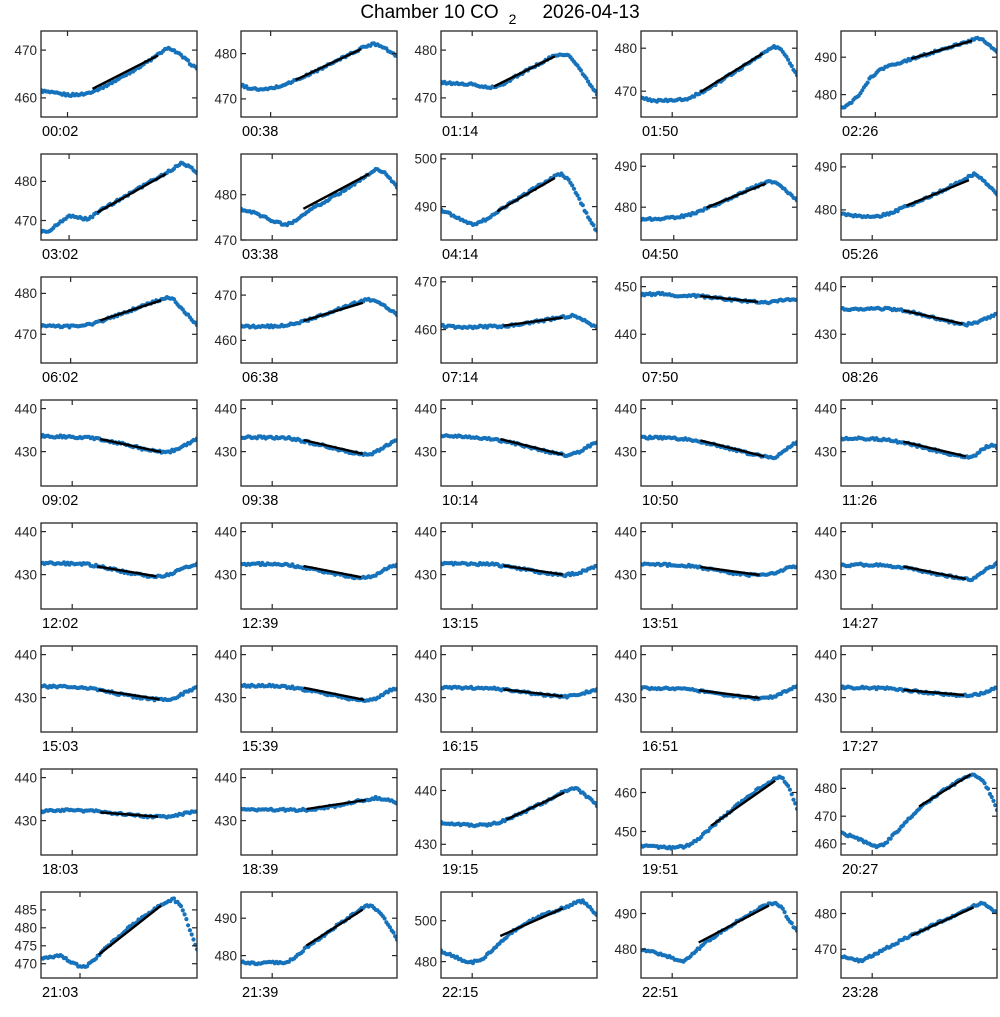 The width and height of the screenshot is (1000, 1017). What do you see at coordinates (60, 378) in the screenshot?
I see `subplot-time-label: 06:02` at bounding box center [60, 378].